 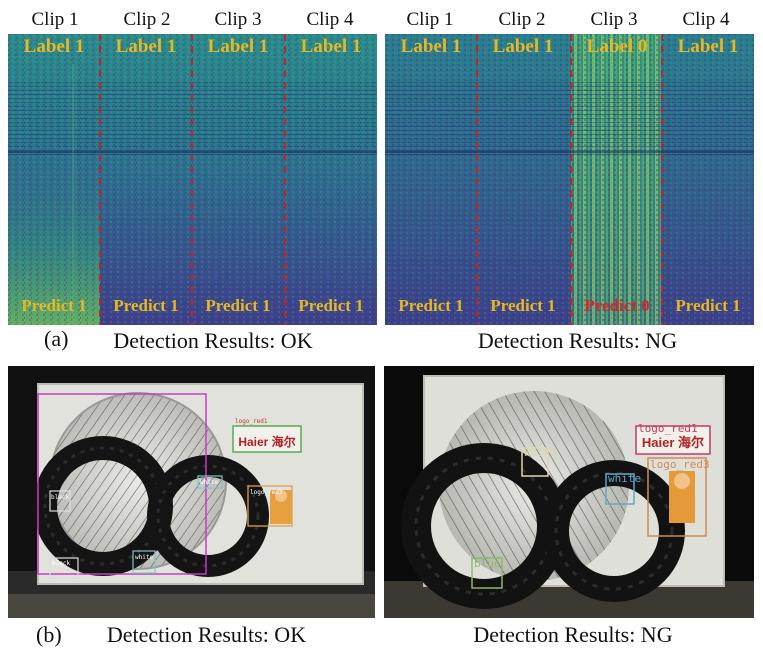 I want to click on bbox-ng-logo-red3-label: logo_red3, so click(x=680, y=464).